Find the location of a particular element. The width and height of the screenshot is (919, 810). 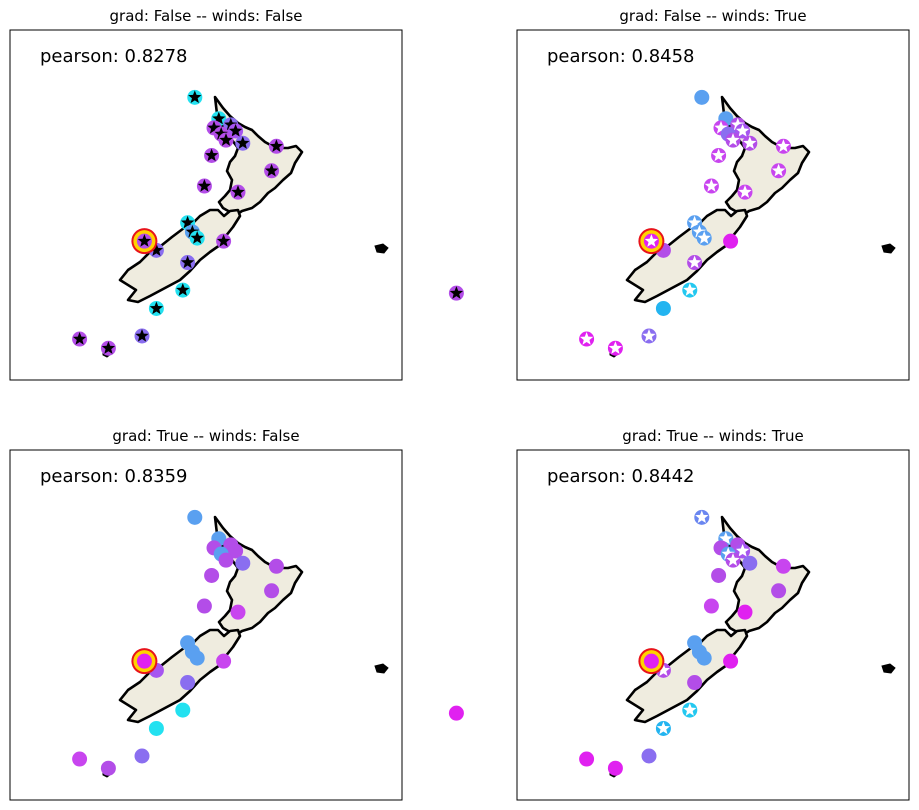

pearson-label: pearson: 0.8278 is located at coordinates (114, 56).